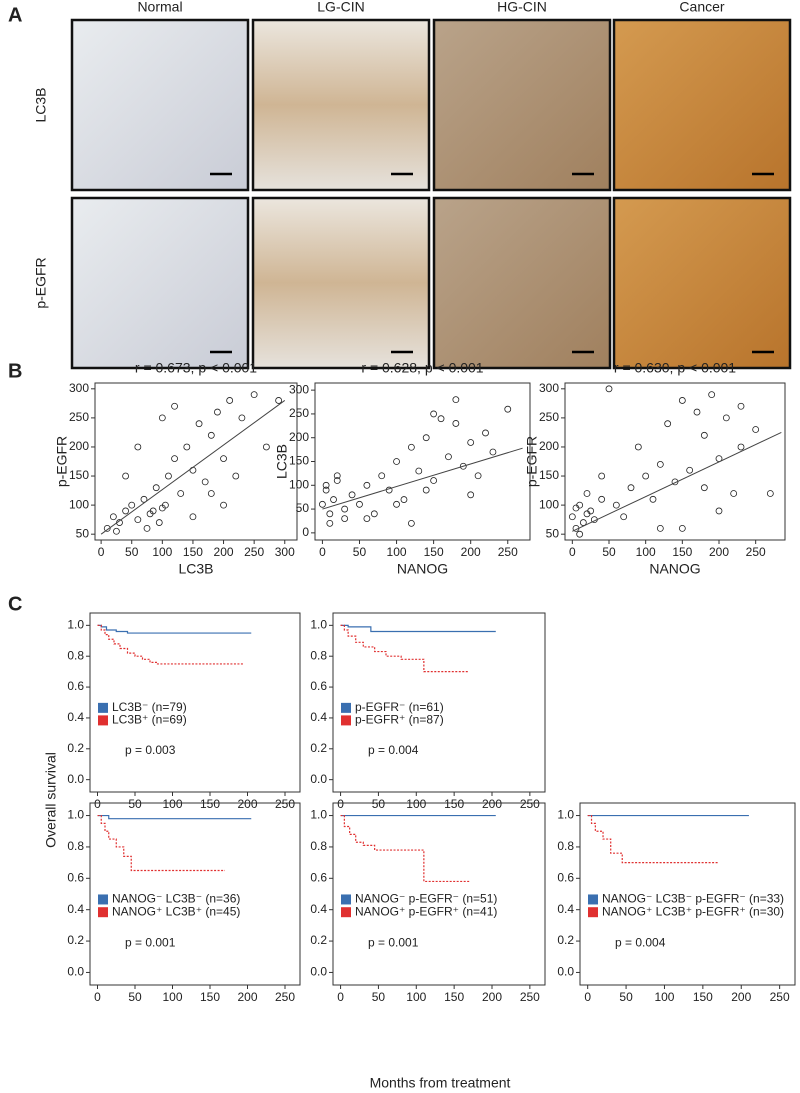 The image size is (800, 1093). What do you see at coordinates (532, 461) in the screenshot?
I see `y-axis-label: p-EGFR` at bounding box center [532, 461].